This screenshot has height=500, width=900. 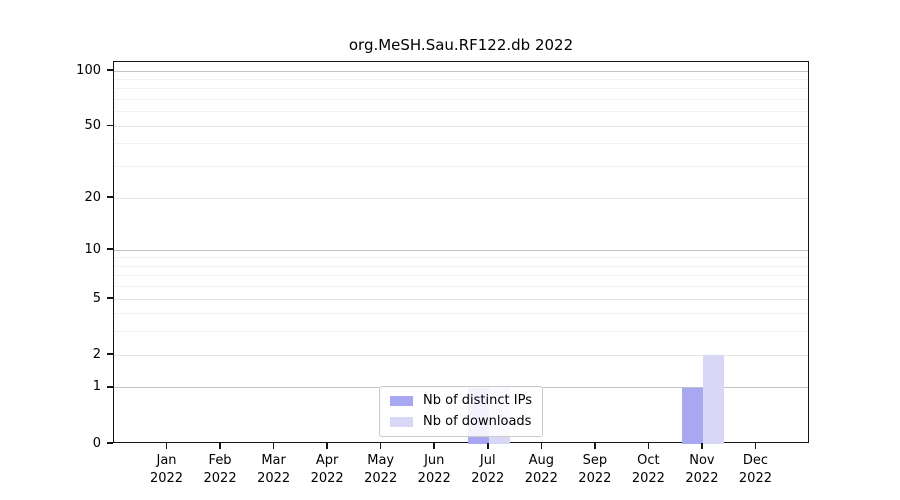 I want to click on month-label: Jun, so click(x=434, y=460).